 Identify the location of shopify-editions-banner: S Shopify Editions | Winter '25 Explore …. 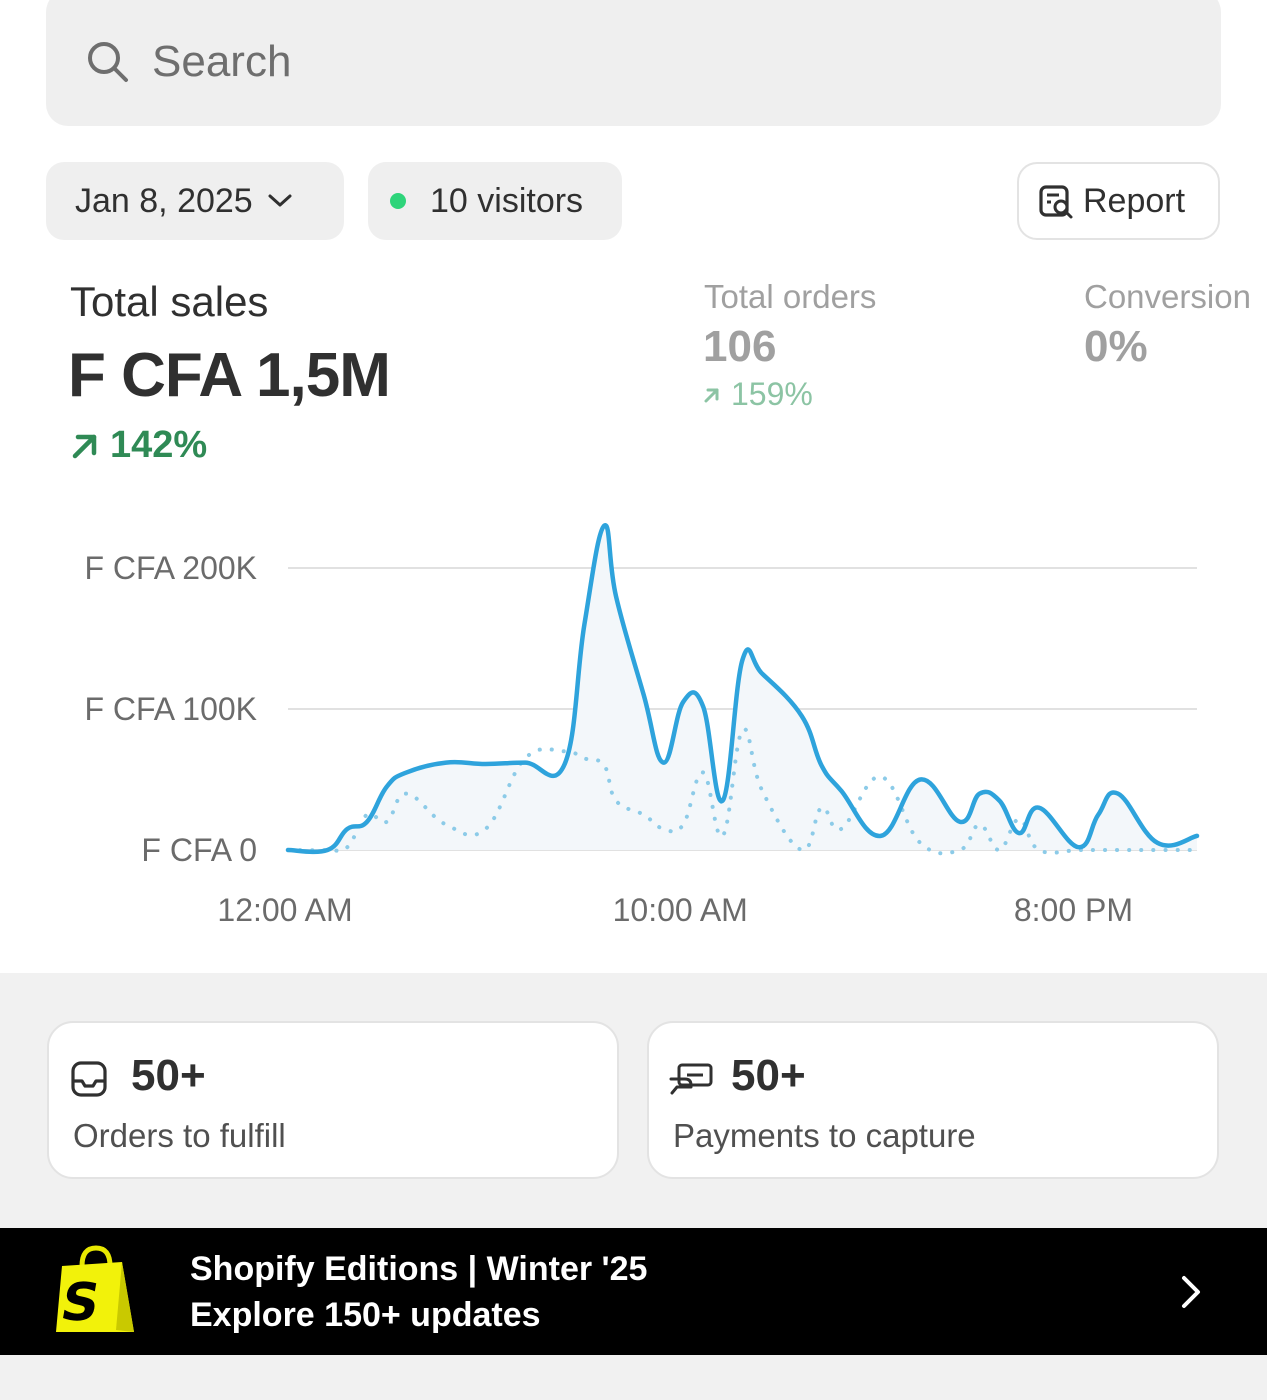
(633, 1291).